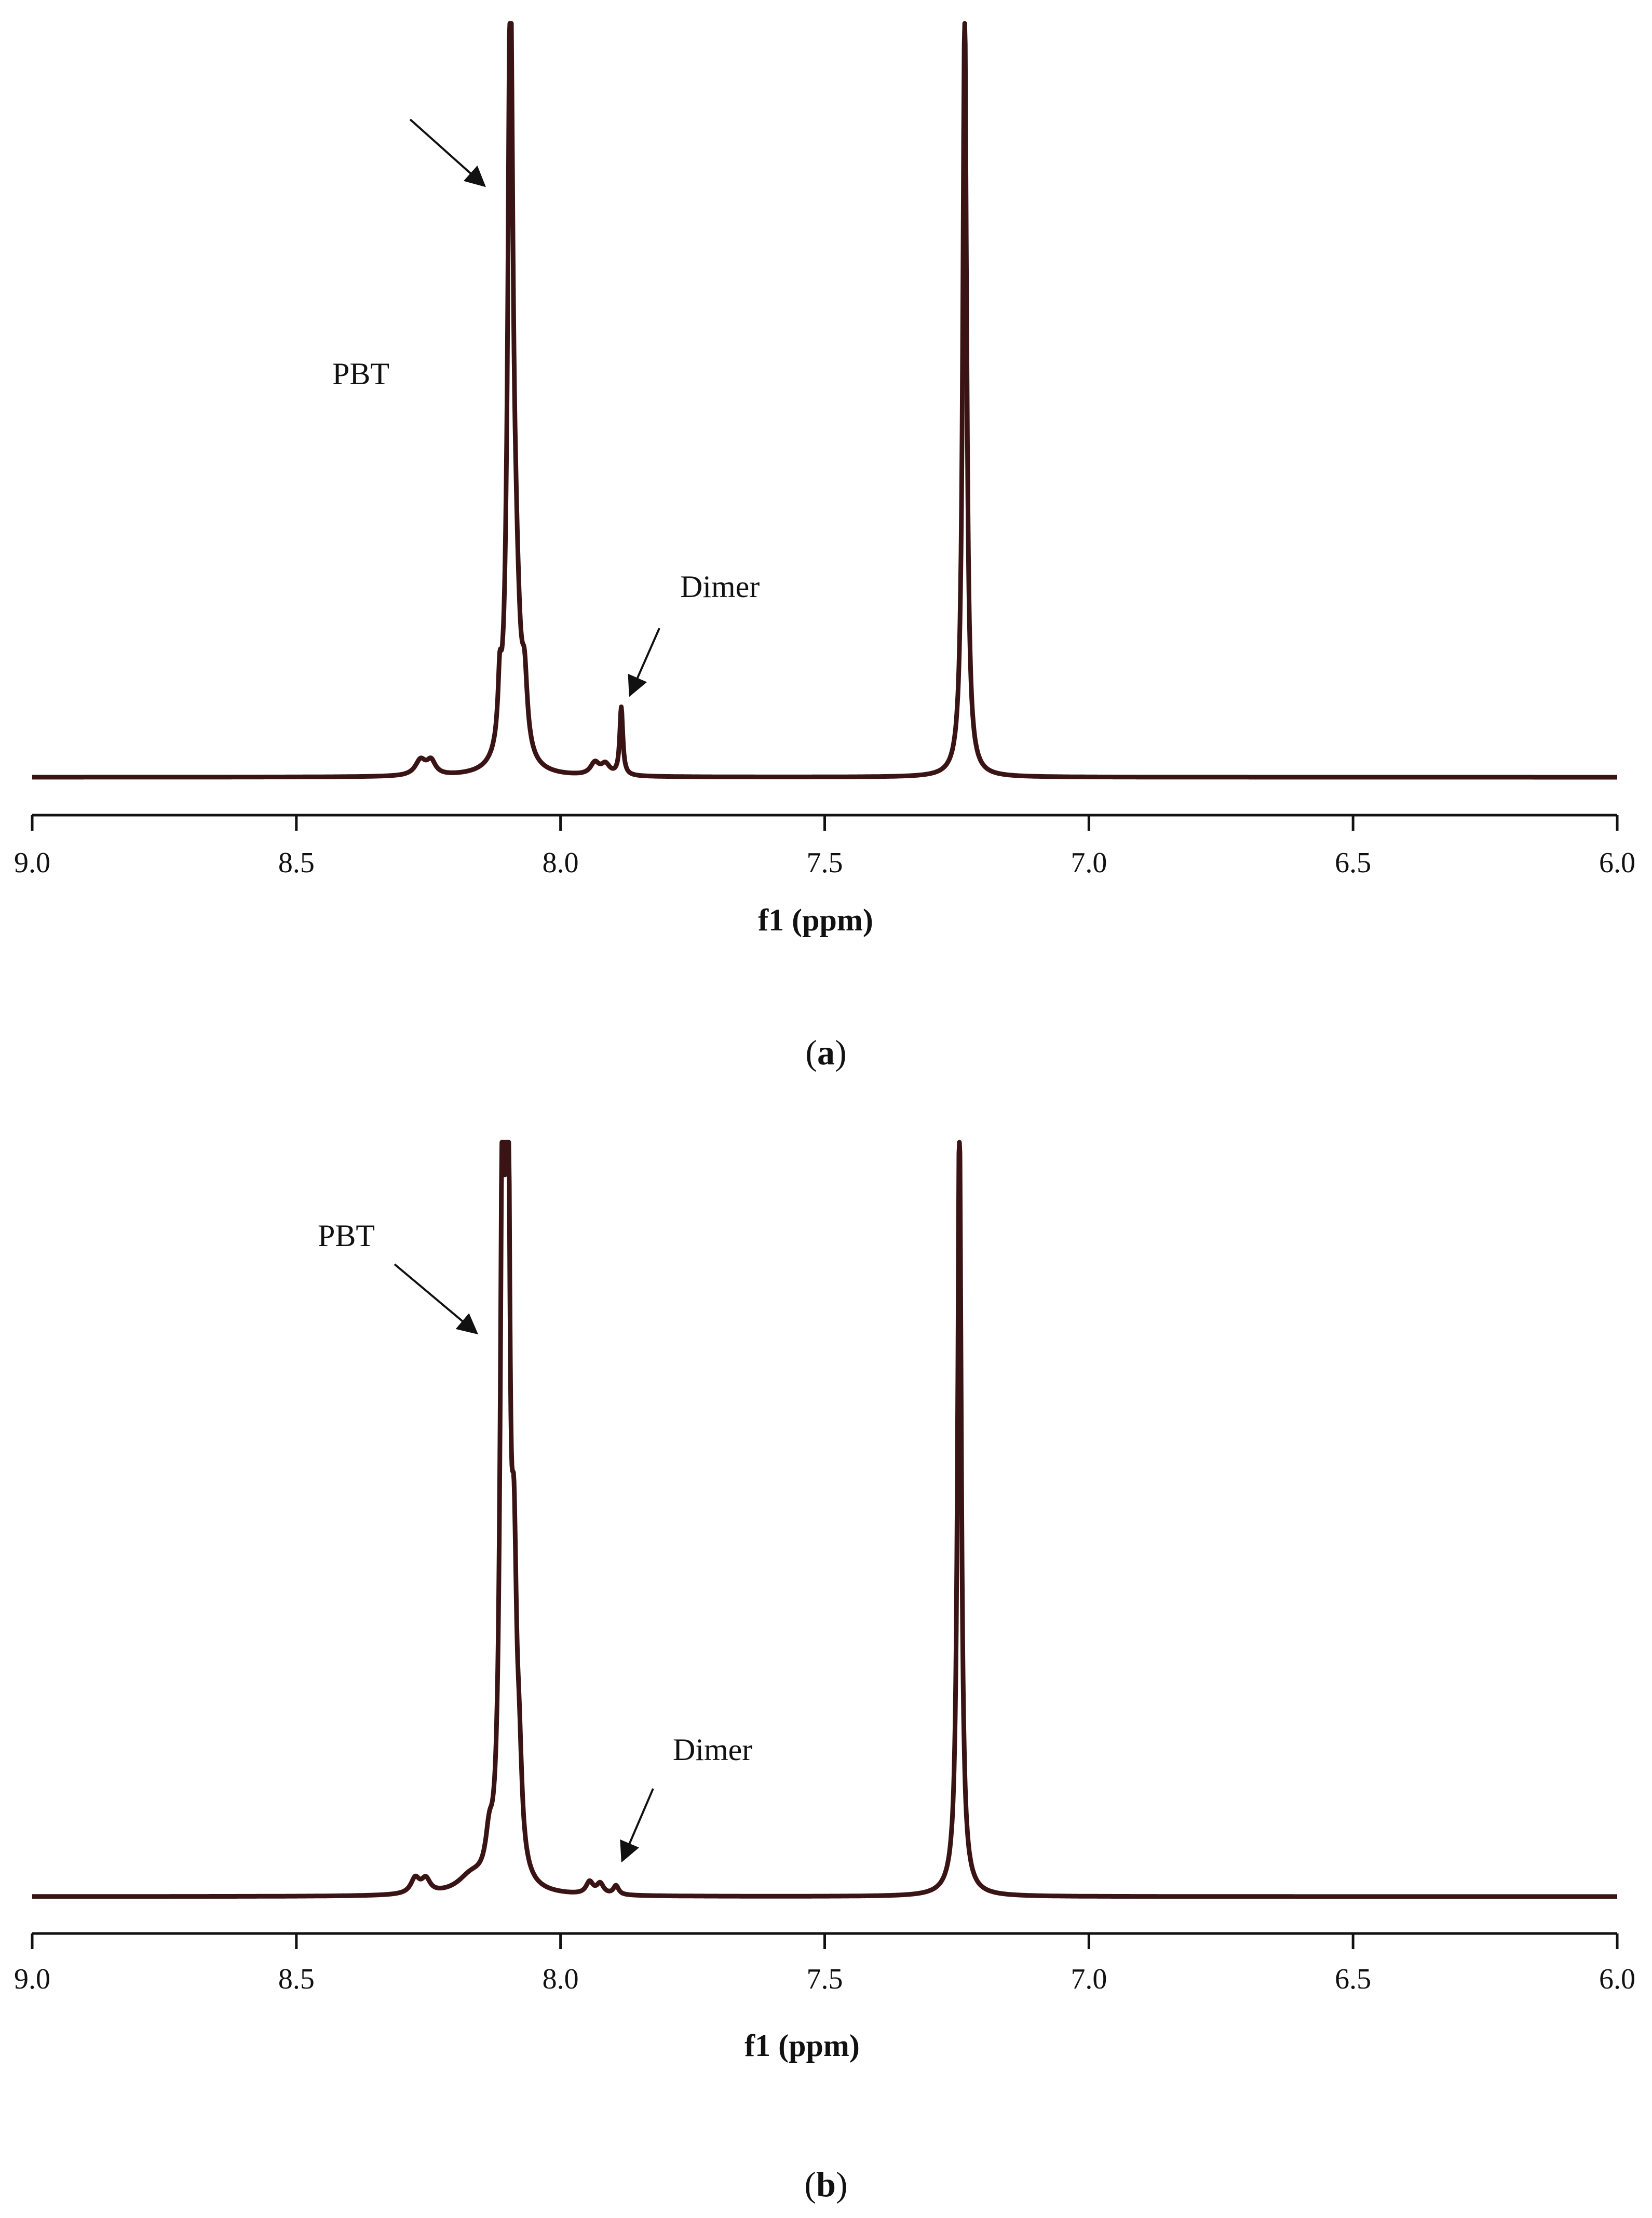  I want to click on x-ticks-a: 9.0 8.5 8.0 7.5 7.0 6.5 6.0, so click(825, 847).